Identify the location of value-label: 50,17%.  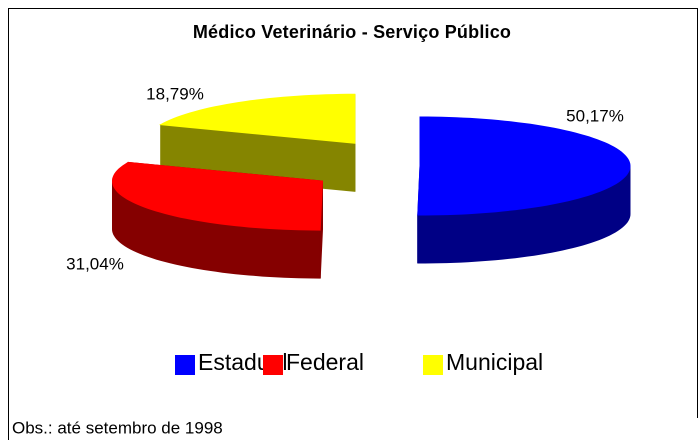
(595, 115).